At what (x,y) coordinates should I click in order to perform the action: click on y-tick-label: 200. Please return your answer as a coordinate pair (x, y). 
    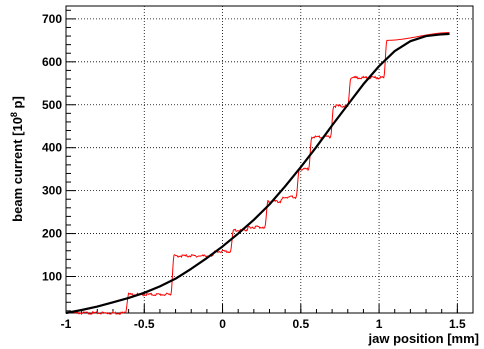
    Looking at the image, I should click on (52, 234).